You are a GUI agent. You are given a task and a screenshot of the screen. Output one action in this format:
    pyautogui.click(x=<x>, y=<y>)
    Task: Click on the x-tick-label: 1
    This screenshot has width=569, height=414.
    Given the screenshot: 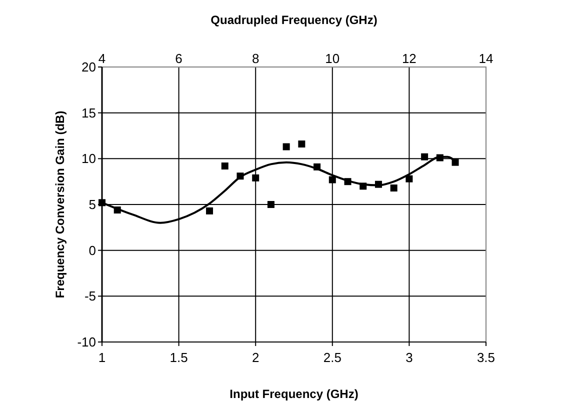 What is the action you would take?
    pyautogui.click(x=102, y=357)
    